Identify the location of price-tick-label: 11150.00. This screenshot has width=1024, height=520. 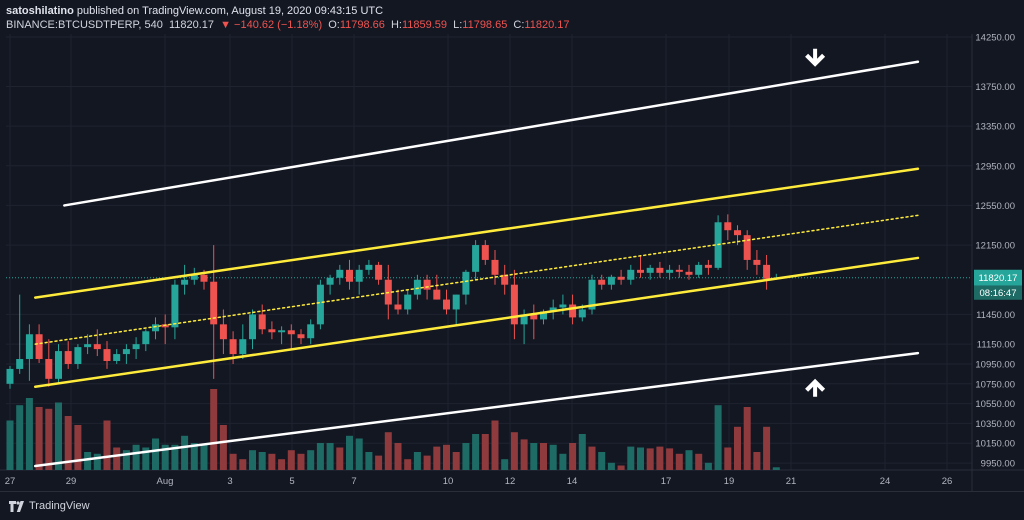
(996, 345).